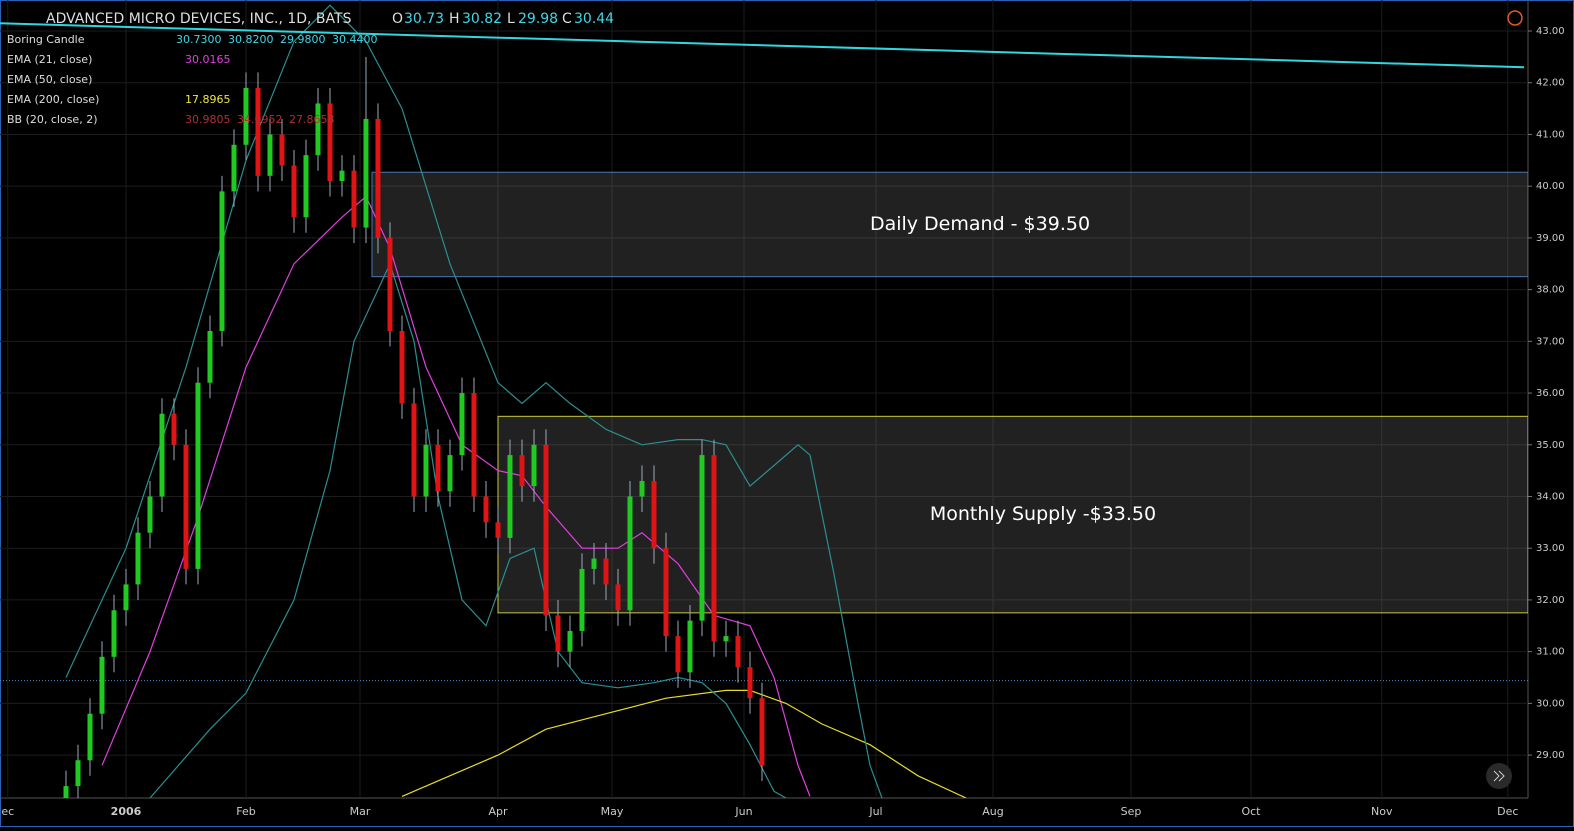  Describe the element at coordinates (1550, 341) in the screenshot. I see `y-tick-label: 37.00` at that location.